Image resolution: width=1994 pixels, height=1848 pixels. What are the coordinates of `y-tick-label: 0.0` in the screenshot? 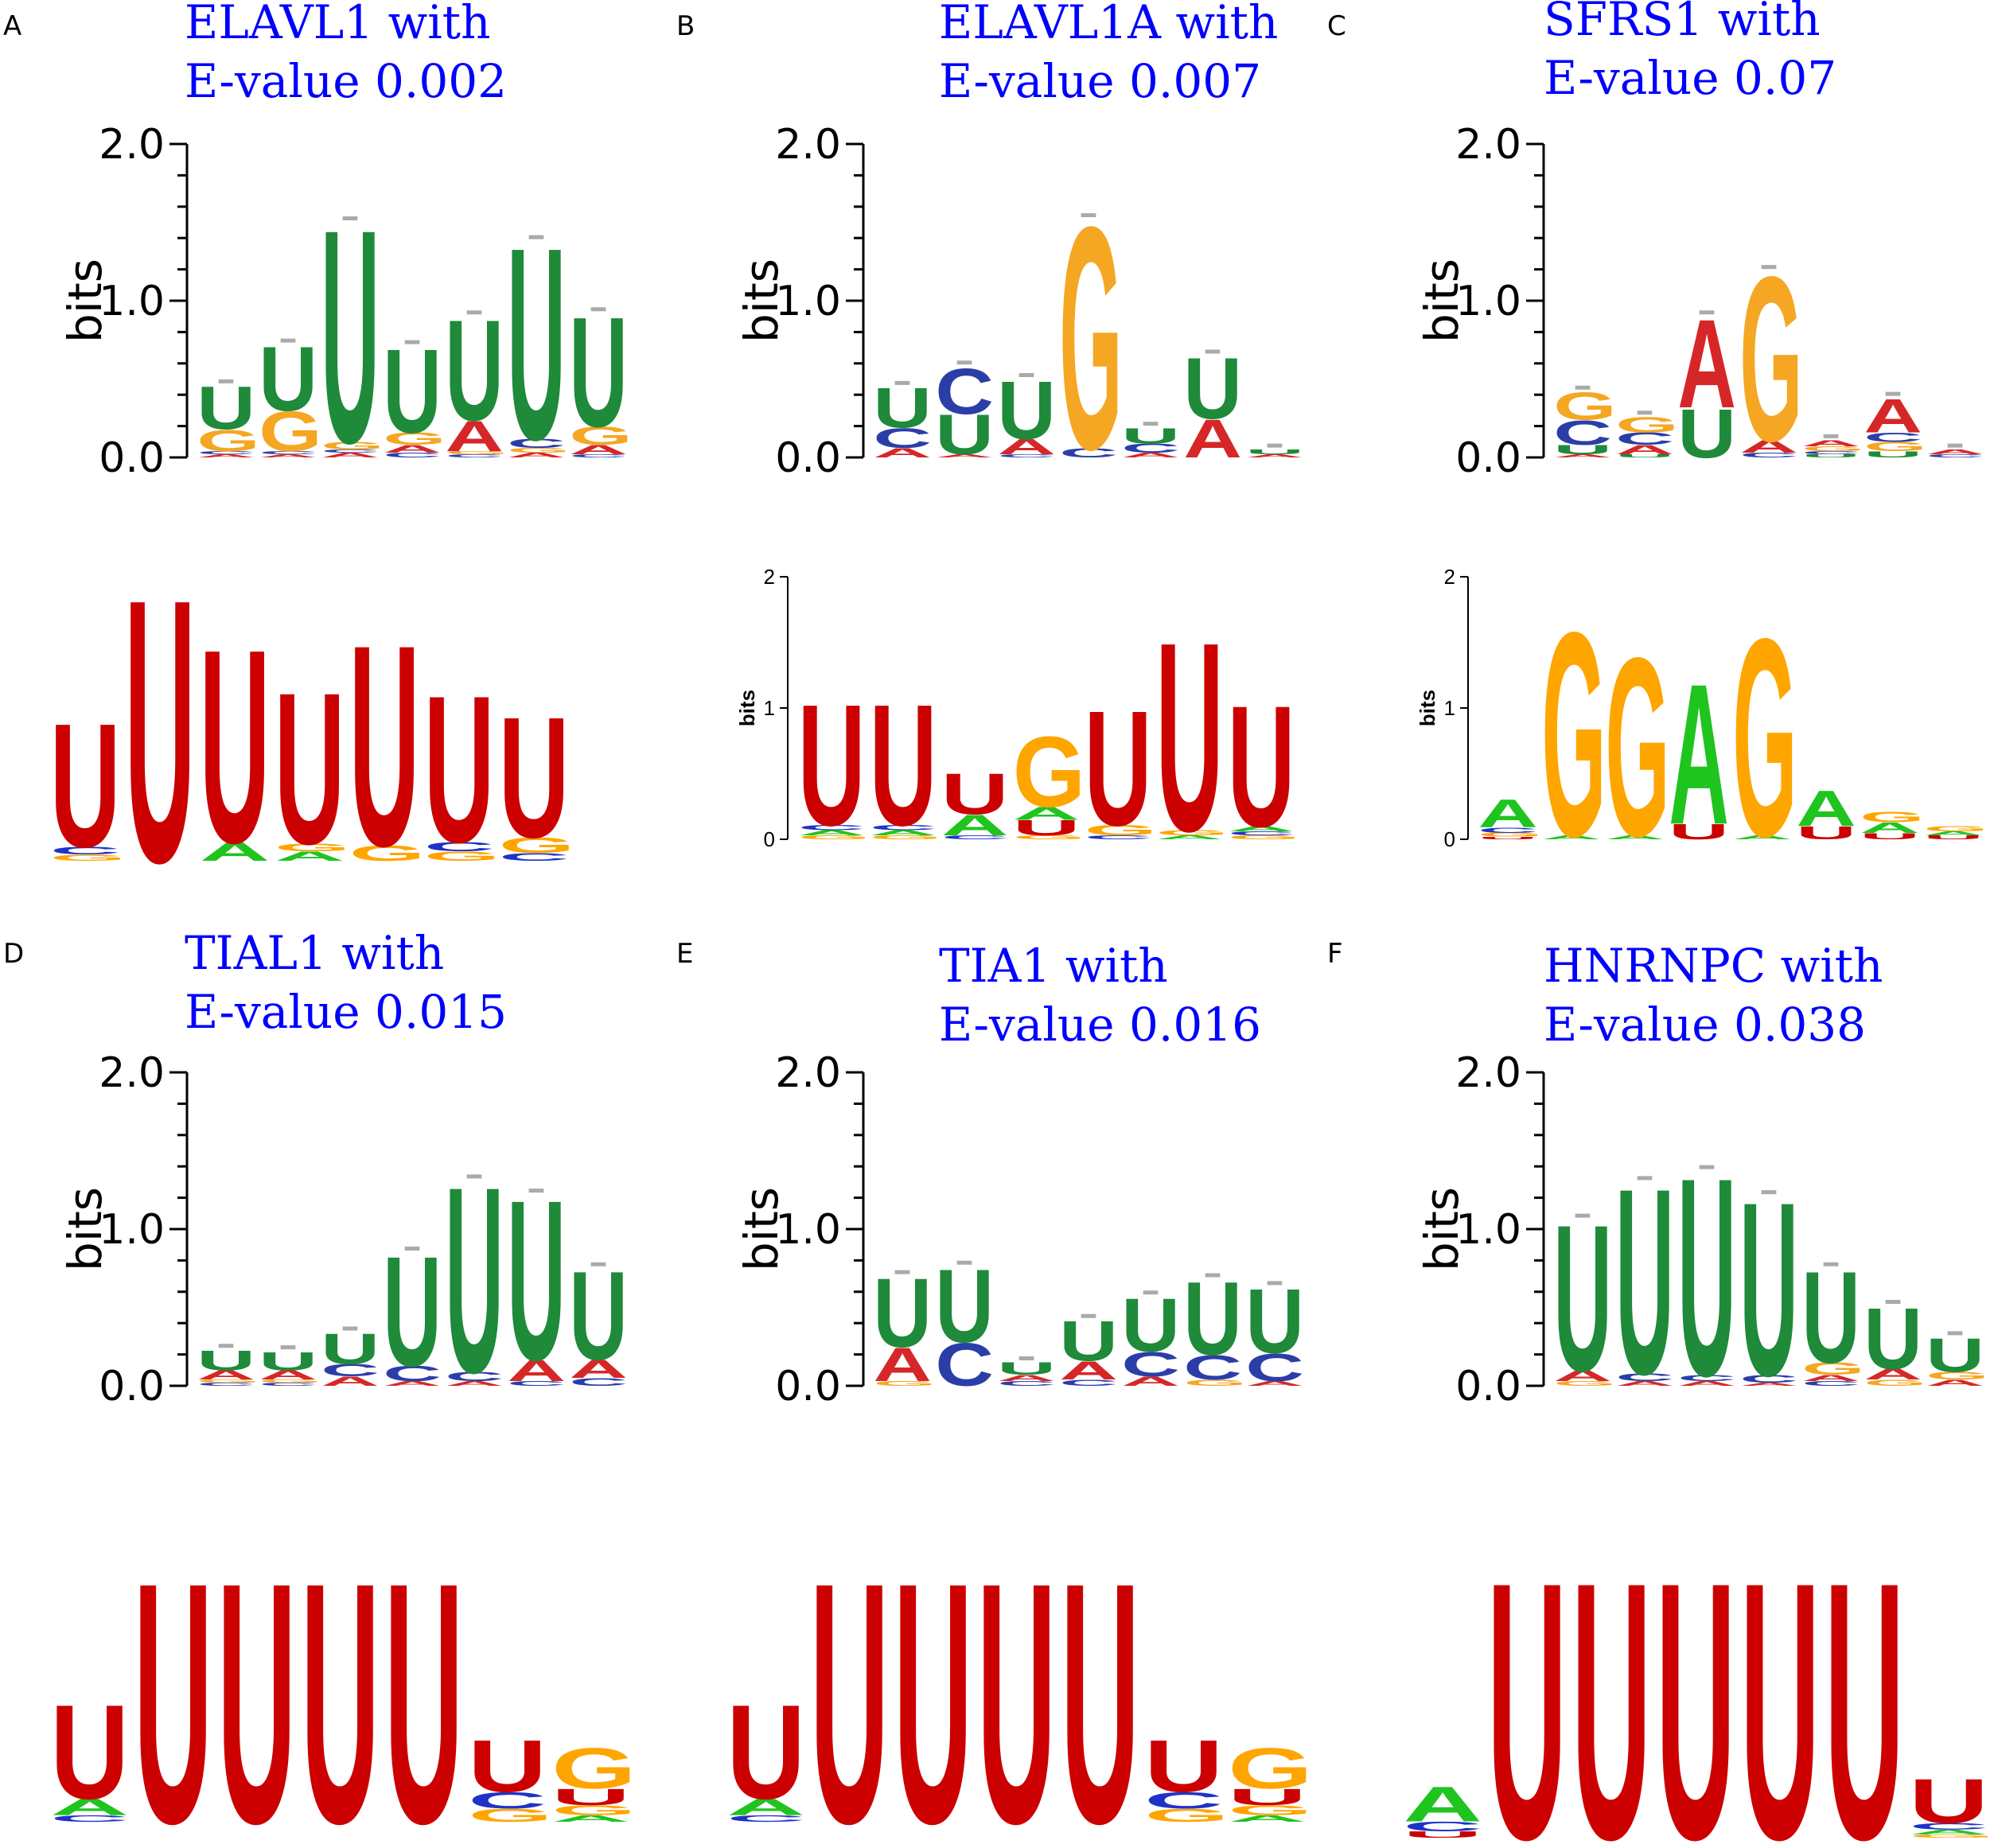 It's located at (808, 458).